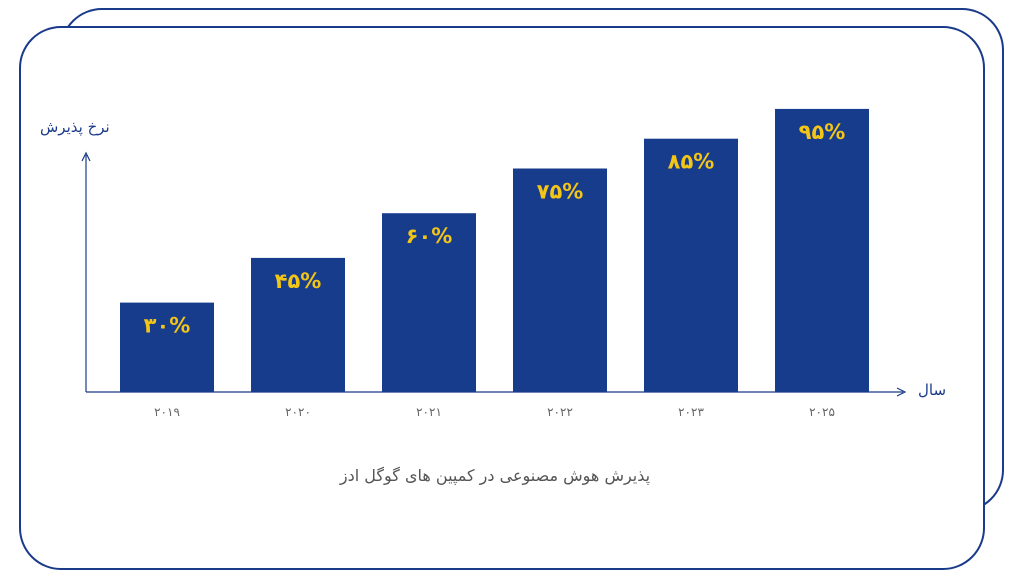  I want to click on bar-value-label: ۸۵%, so click(691, 162).